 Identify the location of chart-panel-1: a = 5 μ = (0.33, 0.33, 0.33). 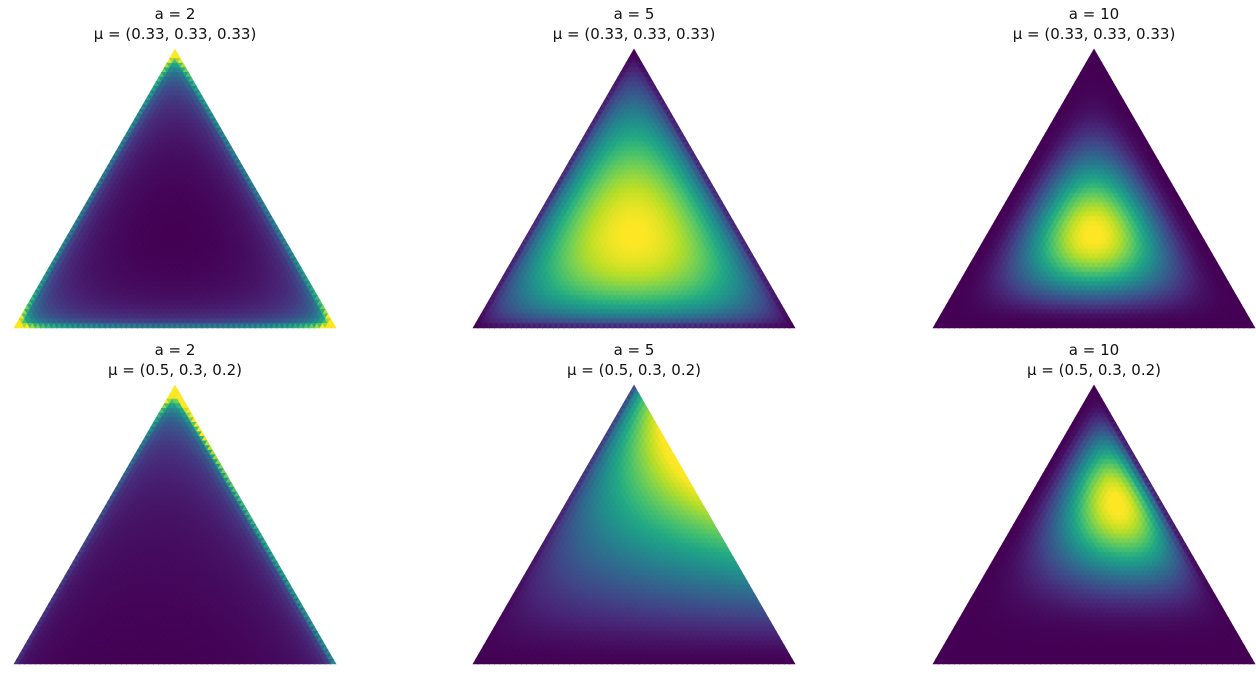
(634, 170).